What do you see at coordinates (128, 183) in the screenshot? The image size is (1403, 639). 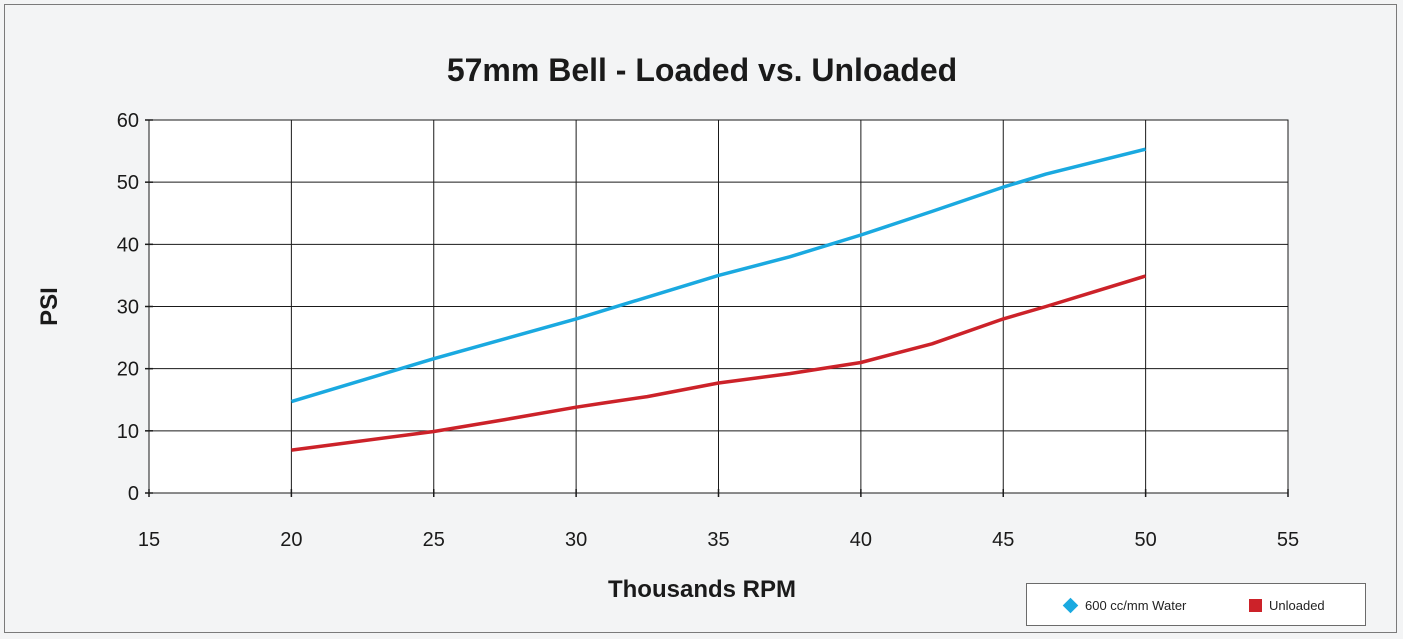 I see `y-tick-label: 50` at bounding box center [128, 183].